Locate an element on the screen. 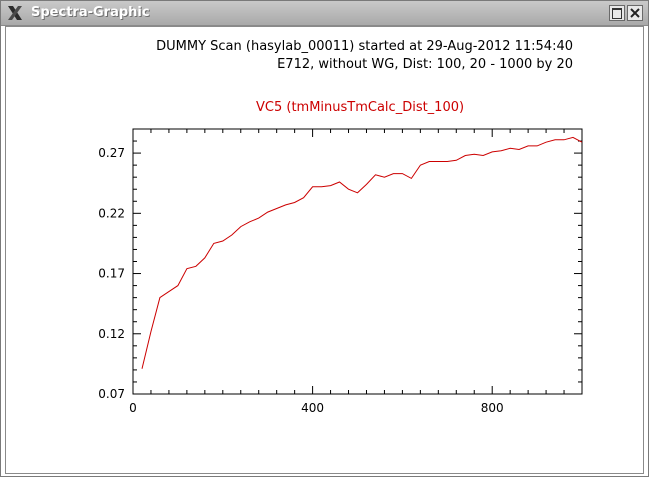 The image size is (649, 477). x-tick-label: 0 is located at coordinates (133, 408).